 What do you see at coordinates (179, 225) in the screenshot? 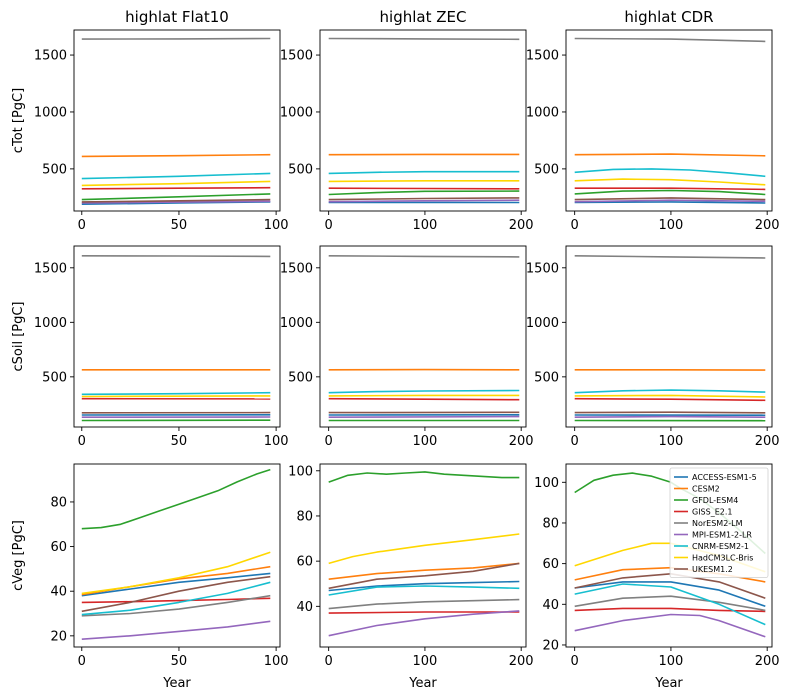
I see `x-tick-label: 50` at bounding box center [179, 225].